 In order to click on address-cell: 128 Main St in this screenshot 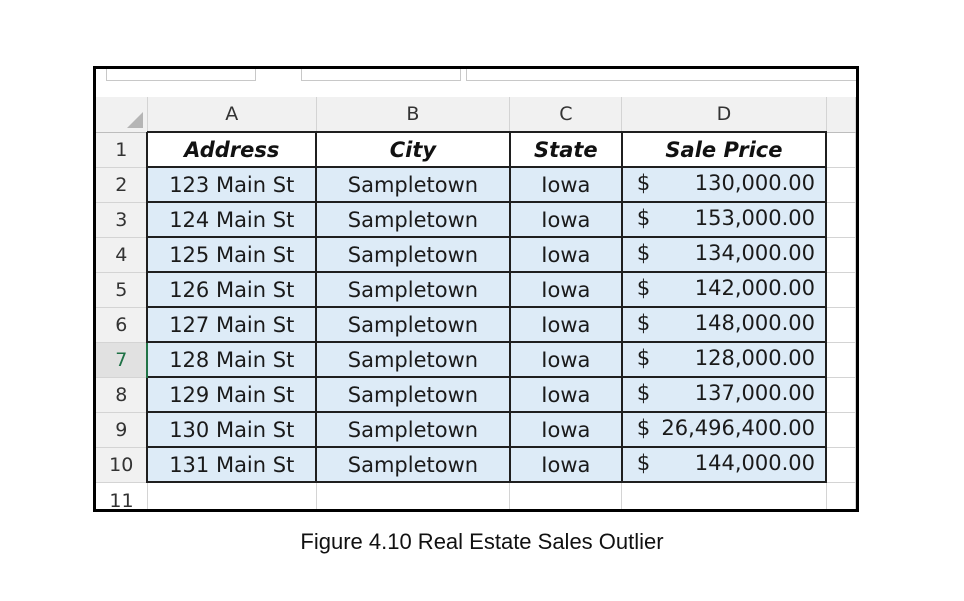, I will do `click(232, 359)`.